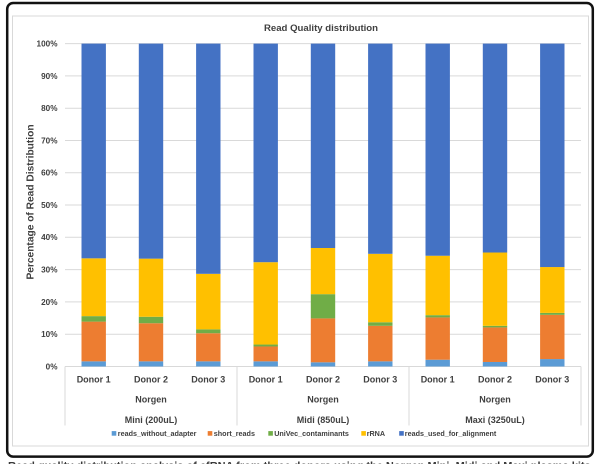 Image resolution: width=600 pixels, height=464 pixels. Describe the element at coordinates (49, 140) in the screenshot. I see `svg-text: 70%` at that location.